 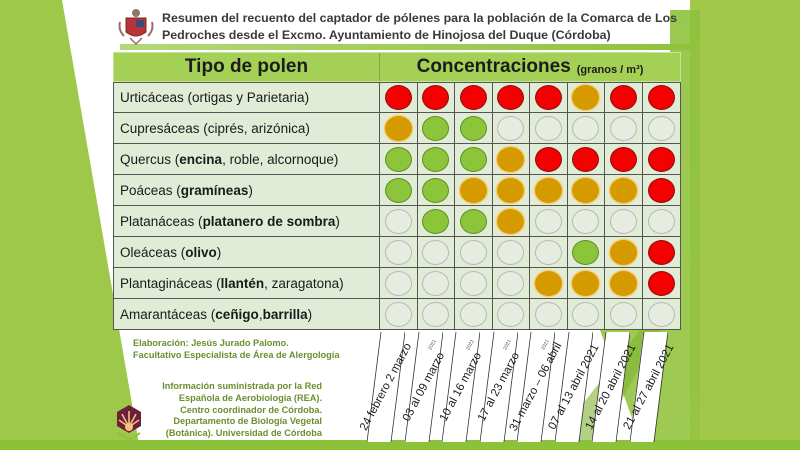 I want to click on week-label: 21 al 27 abril 2021, so click(x=648, y=387).